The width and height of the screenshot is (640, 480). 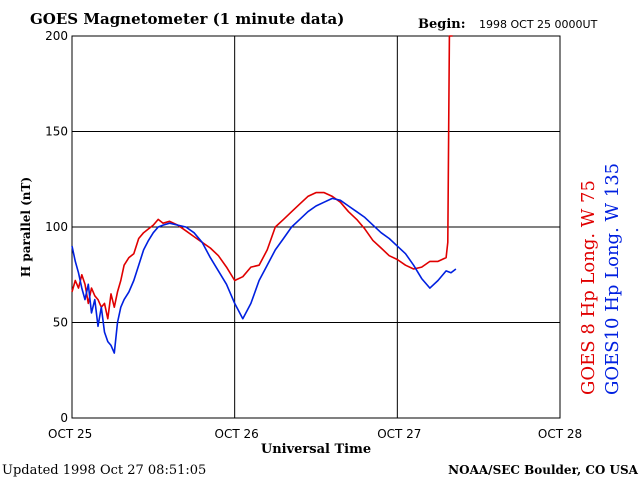 I want to click on y-tick-label: 100, so click(x=56, y=227).